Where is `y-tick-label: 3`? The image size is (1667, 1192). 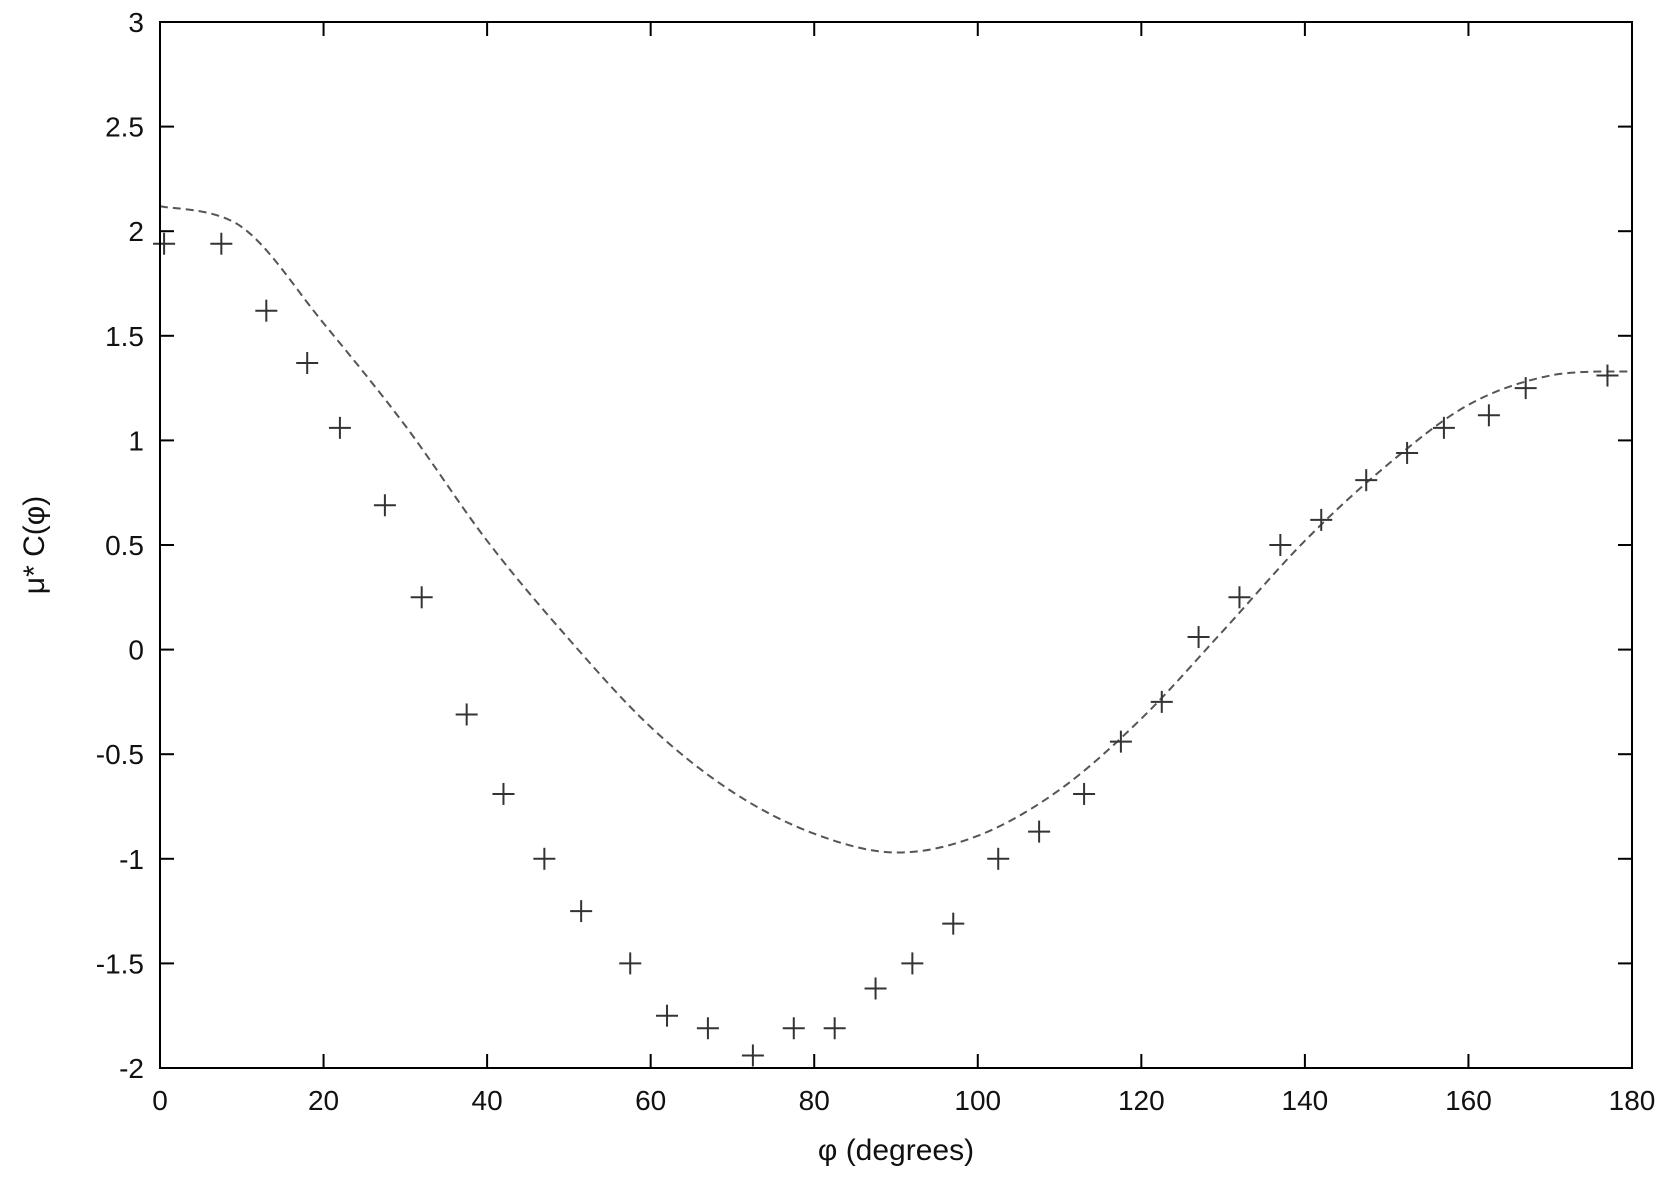
y-tick-label: 3 is located at coordinates (136, 22).